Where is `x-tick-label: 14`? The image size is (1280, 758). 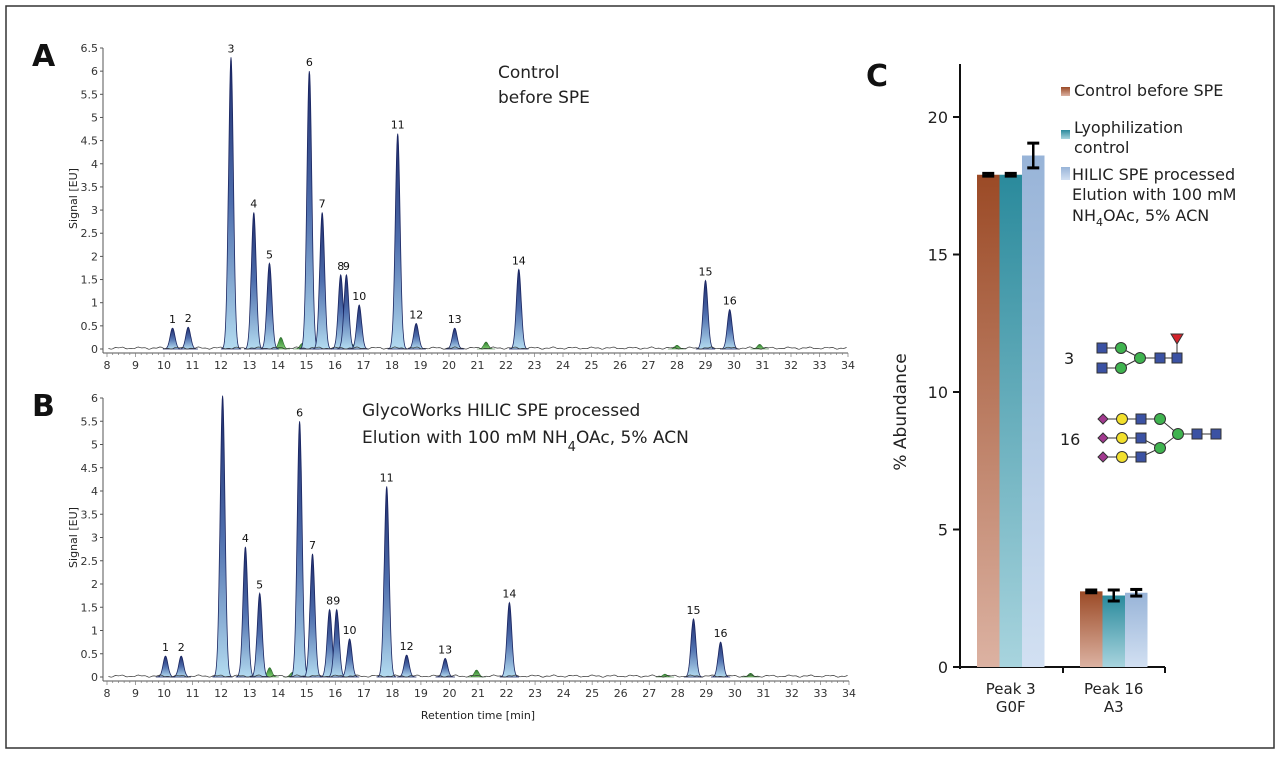 x-tick-label: 14 is located at coordinates (278, 693).